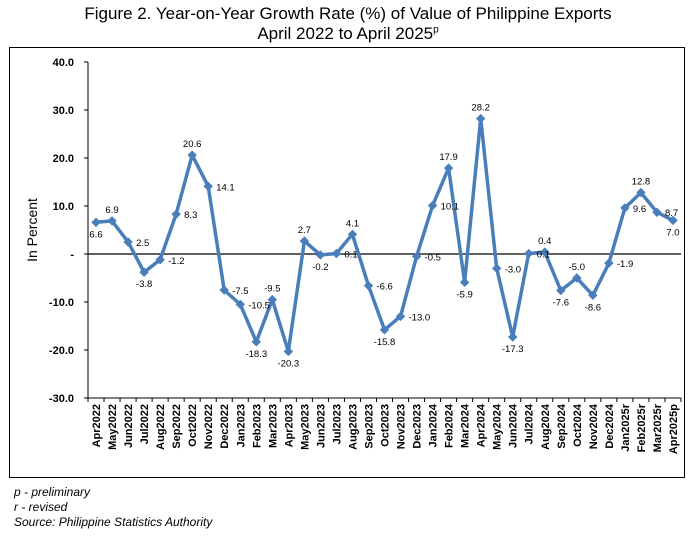 Image resolution: width=696 pixels, height=537 pixels. I want to click on data-label: 9.6, so click(639, 209).